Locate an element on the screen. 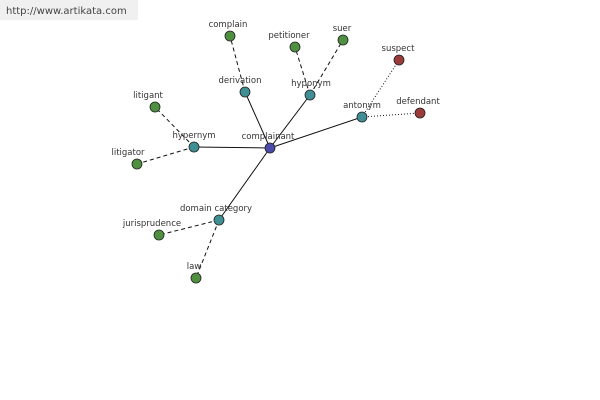  node-label: domain category is located at coordinates (216, 209).